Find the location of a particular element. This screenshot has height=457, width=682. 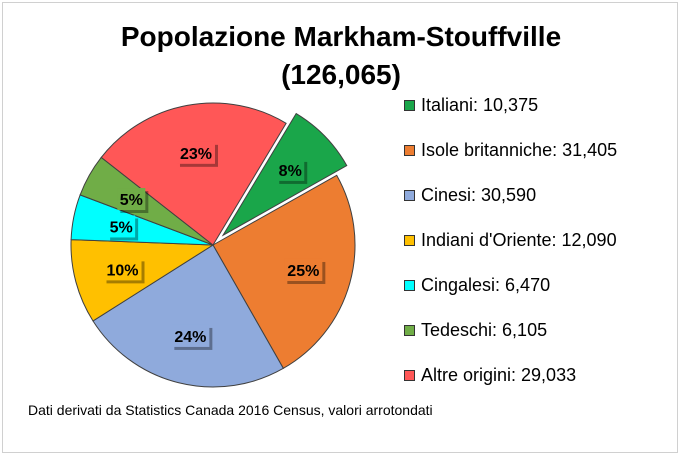

legend-item: Indiani d'Oriente: 12,090 is located at coordinates (539, 240).